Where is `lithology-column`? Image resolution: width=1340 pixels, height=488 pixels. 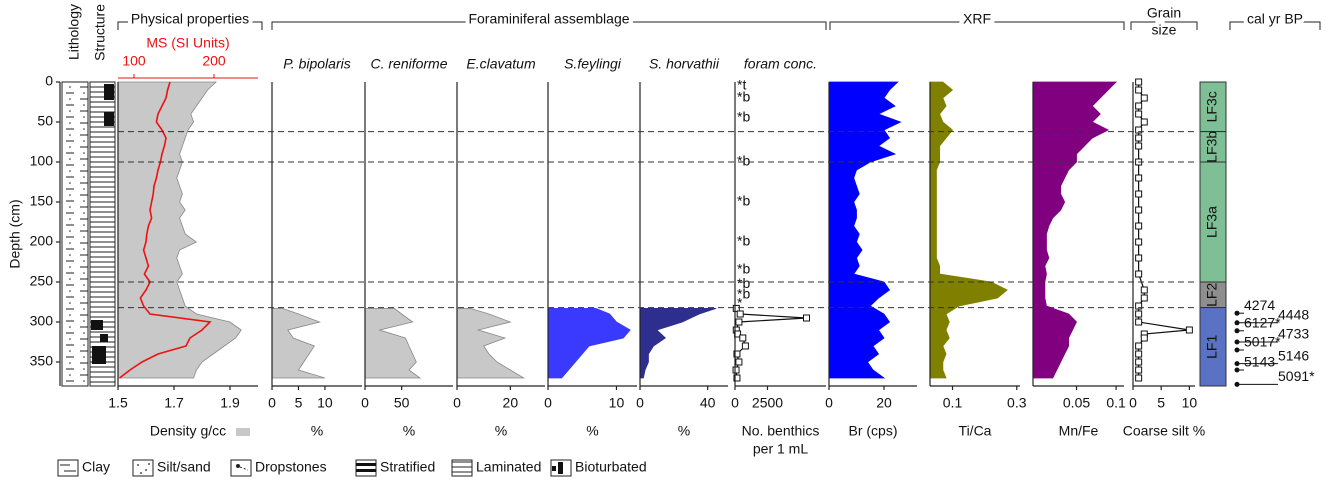 lithology-column is located at coordinates (88, 234).